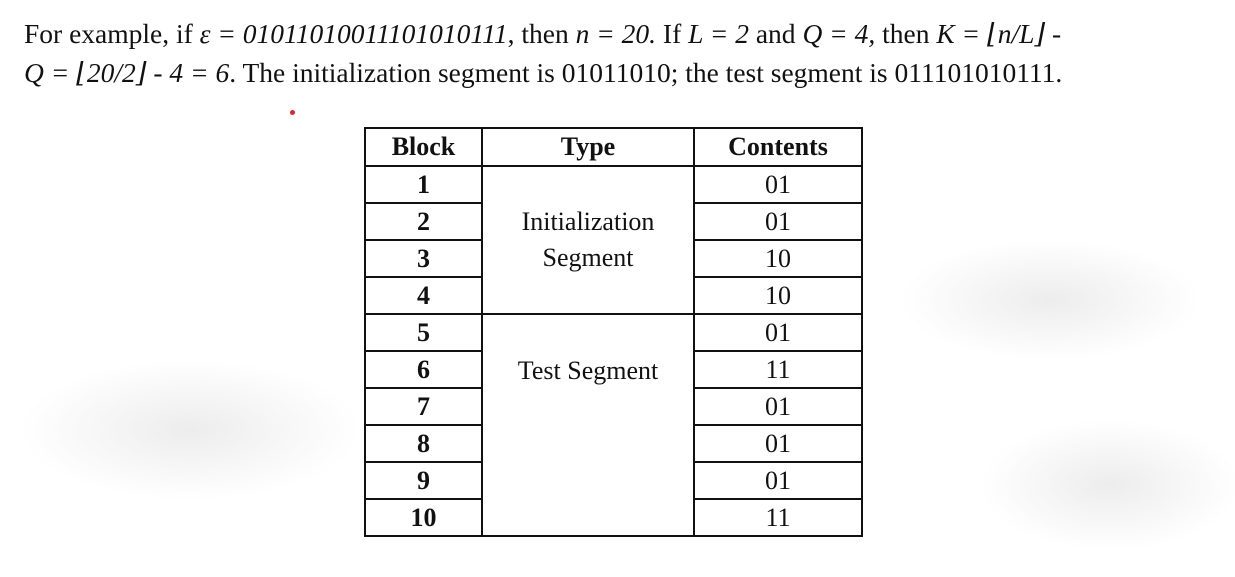  I want to click on header-block: Block, so click(423, 147).